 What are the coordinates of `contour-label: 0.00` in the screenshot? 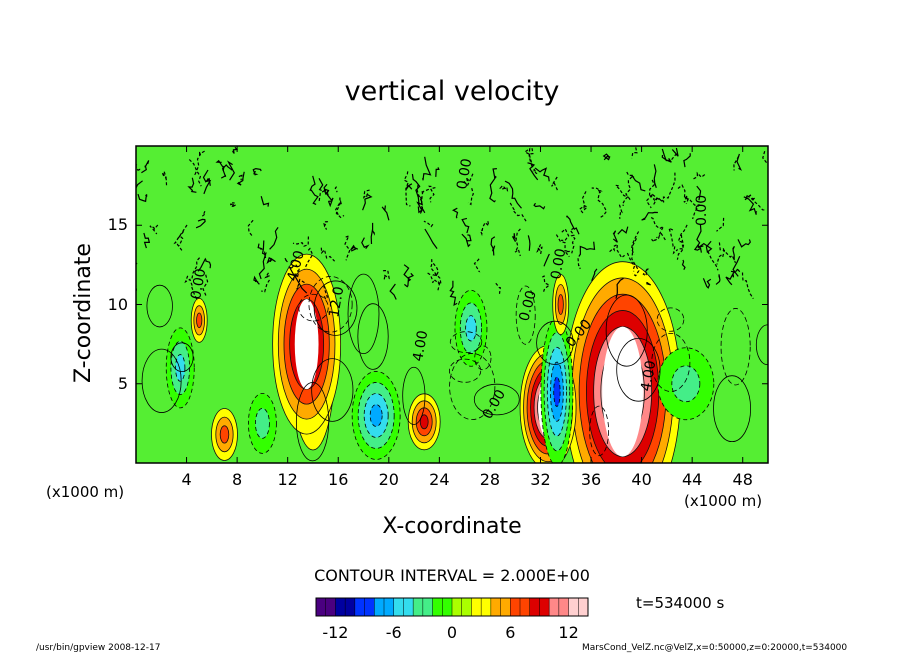 It's located at (702, 210).